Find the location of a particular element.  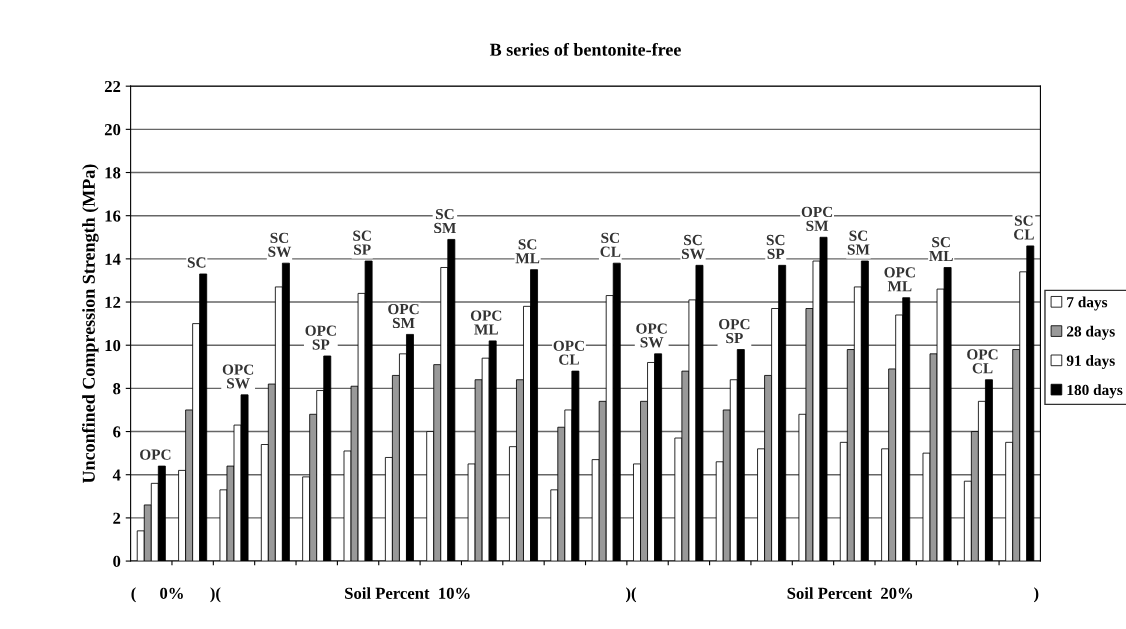

y-tick-label: 8 is located at coordinates (117, 389).